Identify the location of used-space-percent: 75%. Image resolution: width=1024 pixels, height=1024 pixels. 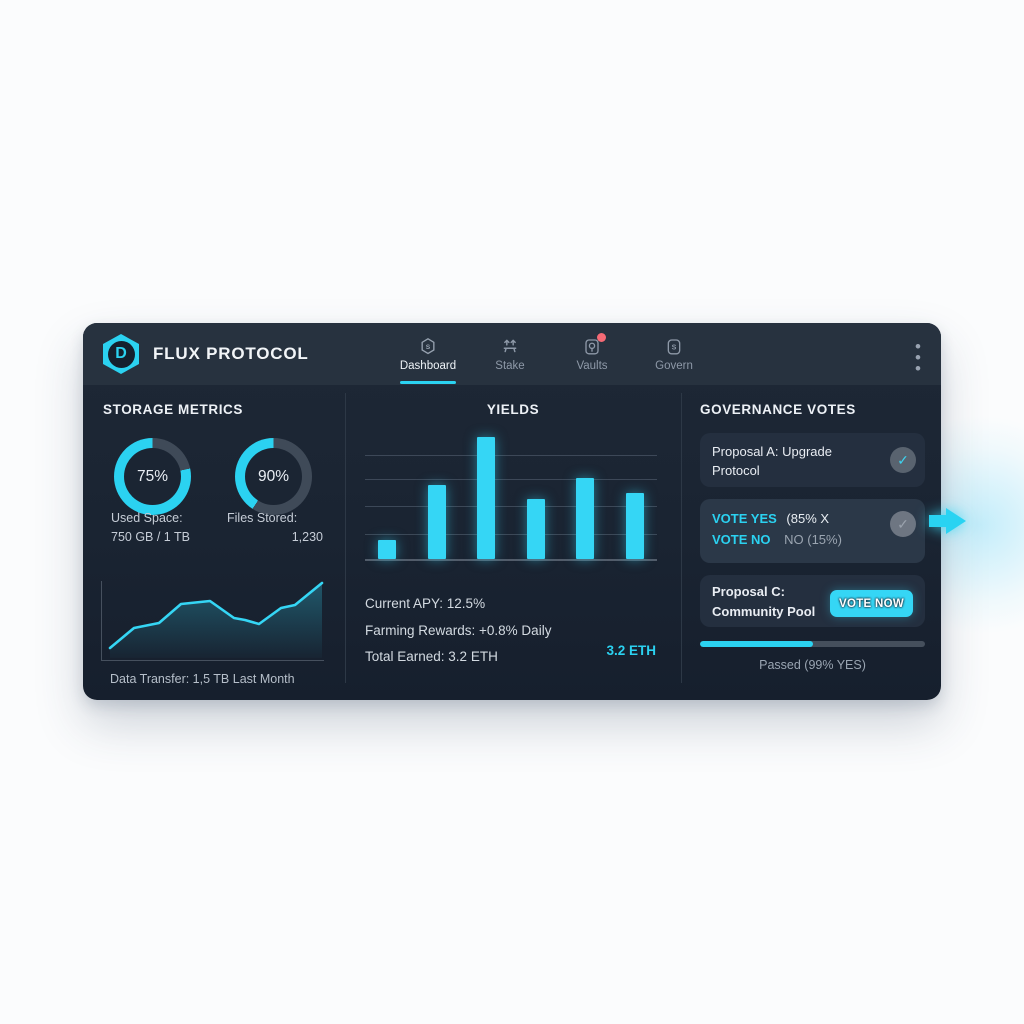
(152, 476).